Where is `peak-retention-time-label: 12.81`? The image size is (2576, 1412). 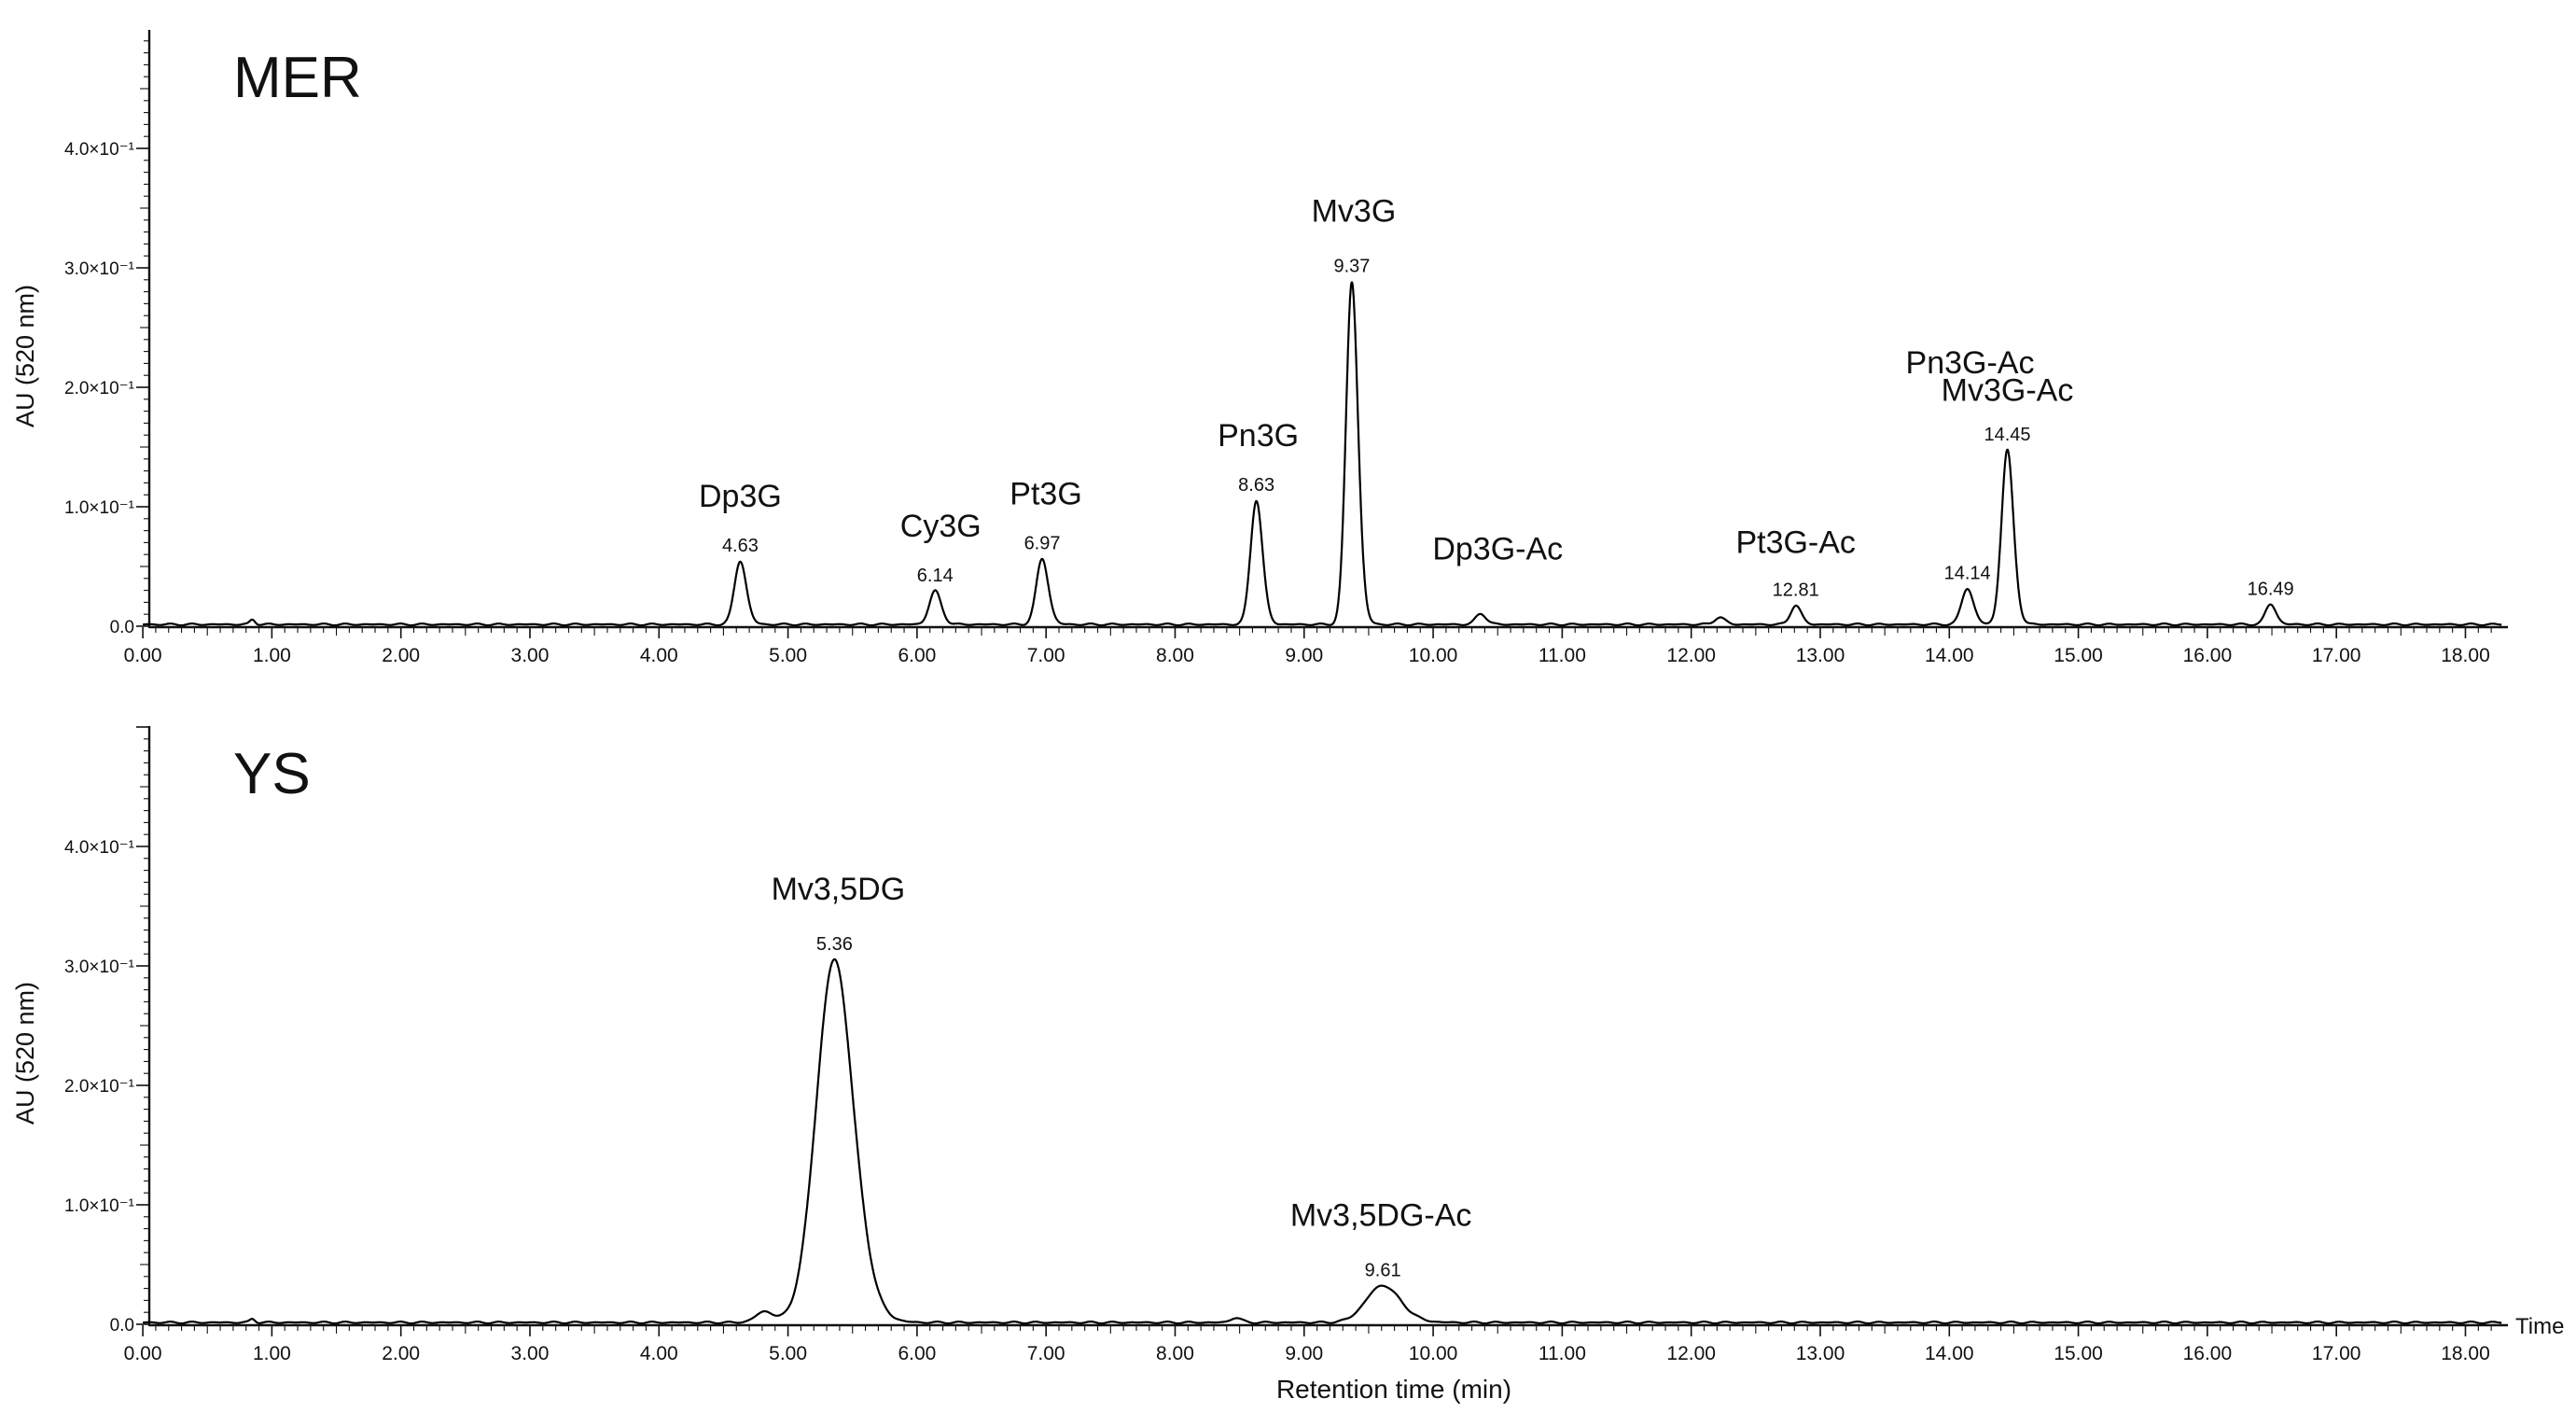
peak-retention-time-label: 12.81 is located at coordinates (1796, 590).